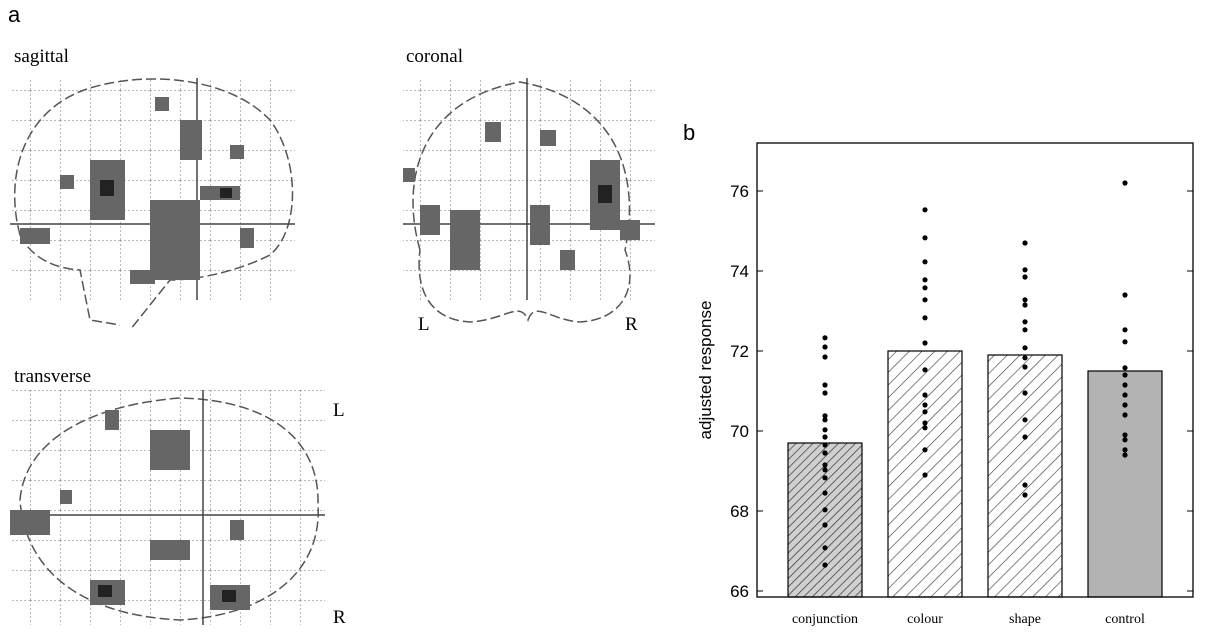 The height and width of the screenshot is (634, 1223). I want to click on bar, so click(1125, 484).